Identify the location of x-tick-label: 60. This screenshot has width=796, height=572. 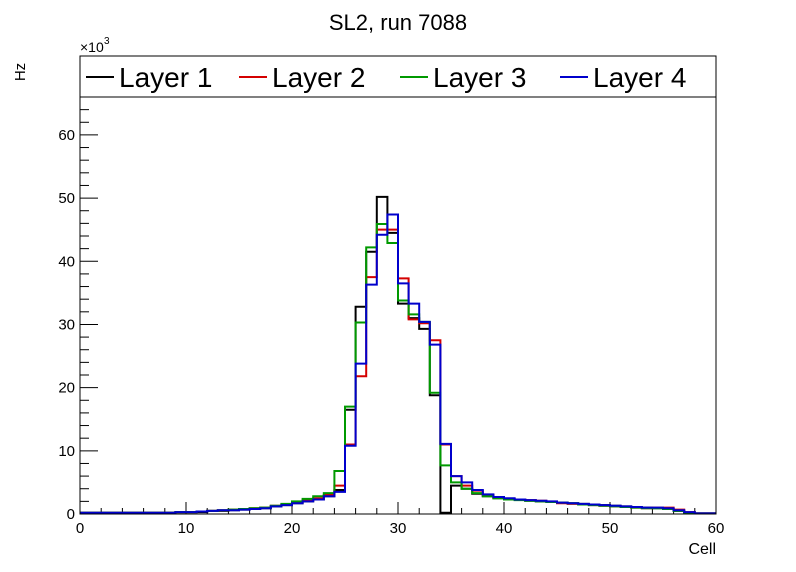
(716, 528).